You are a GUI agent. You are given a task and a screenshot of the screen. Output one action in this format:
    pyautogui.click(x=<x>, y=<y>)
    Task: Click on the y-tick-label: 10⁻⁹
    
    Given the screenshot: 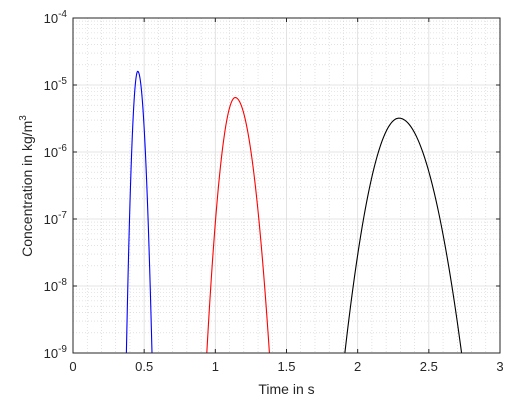 What is the action you would take?
    pyautogui.click(x=56, y=352)
    